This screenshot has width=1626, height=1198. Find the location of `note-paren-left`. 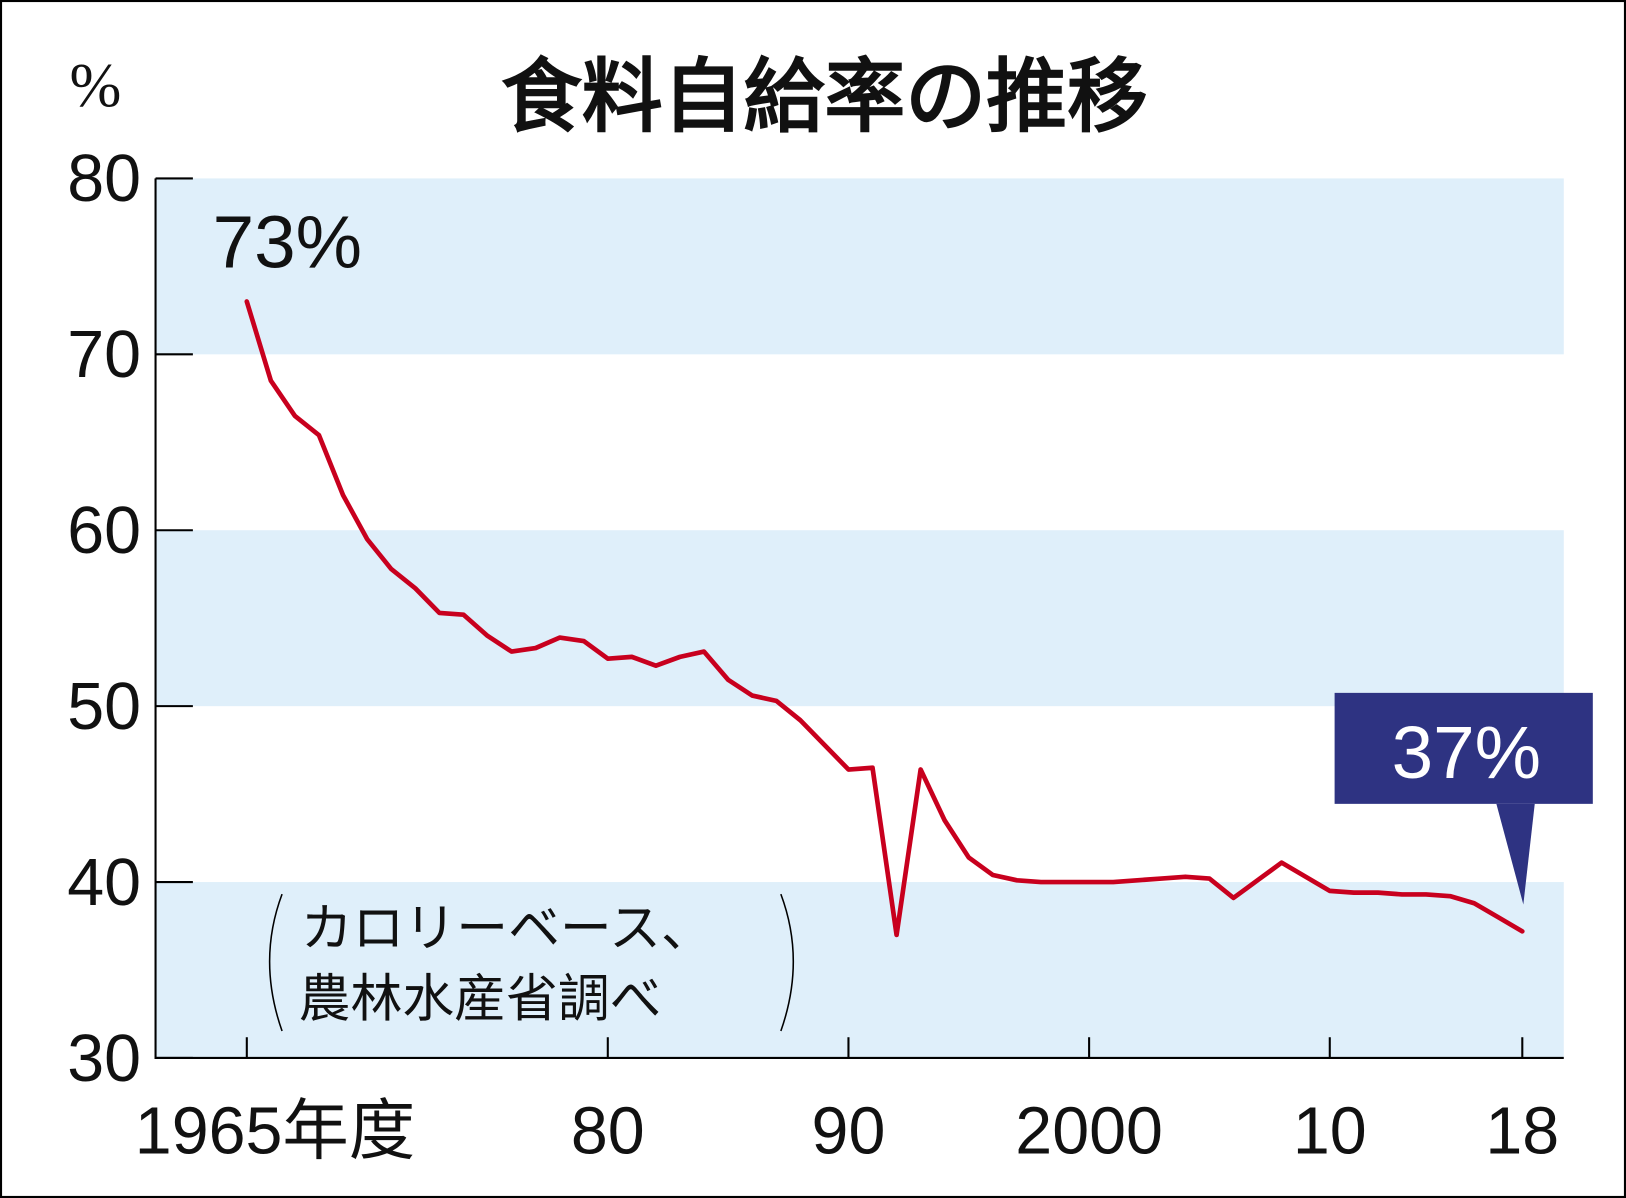

note-paren-left is located at coordinates (275, 962).